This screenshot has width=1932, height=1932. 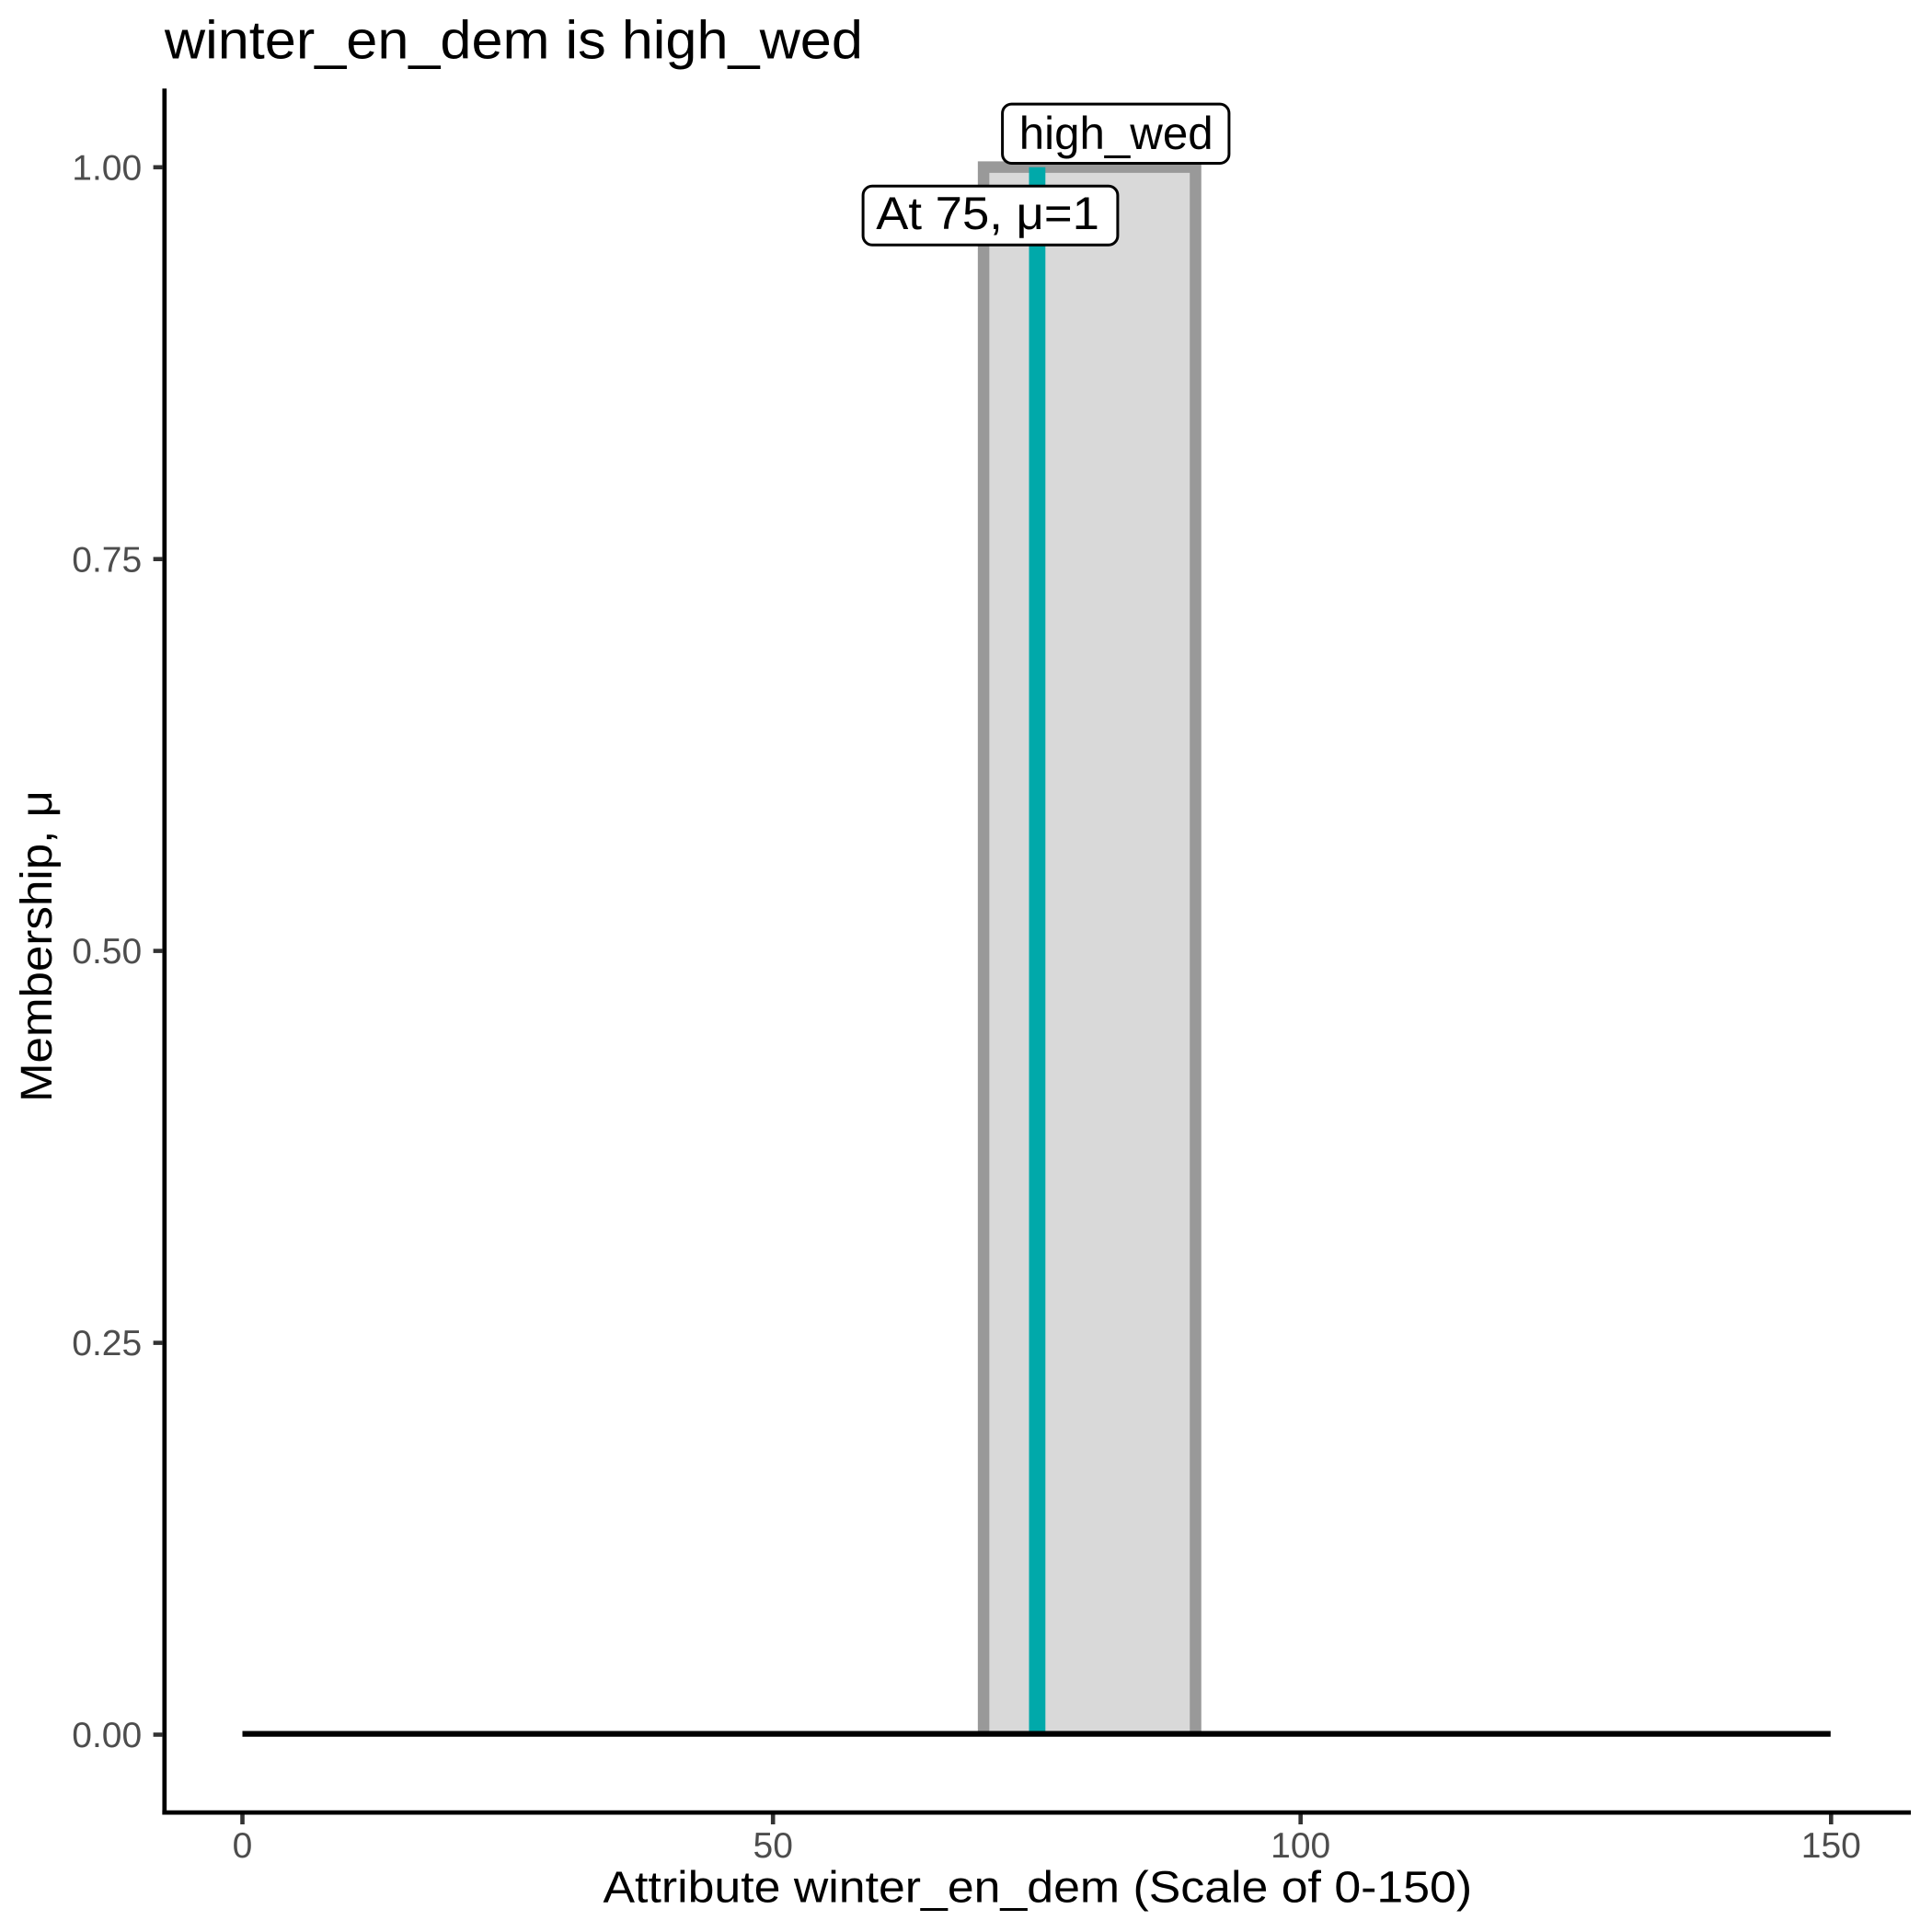 I want to click on svg-text: 0.00, so click(x=107, y=1735).